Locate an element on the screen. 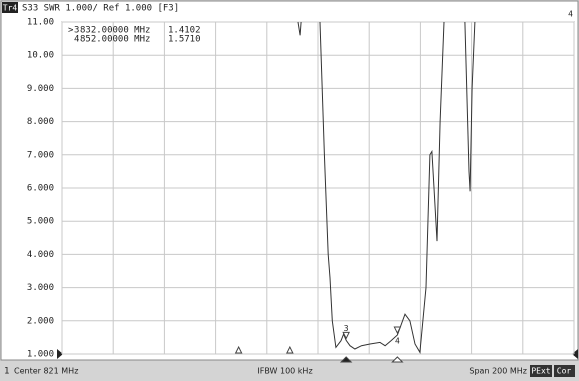  marker-name: 4 is located at coordinates (76, 40).